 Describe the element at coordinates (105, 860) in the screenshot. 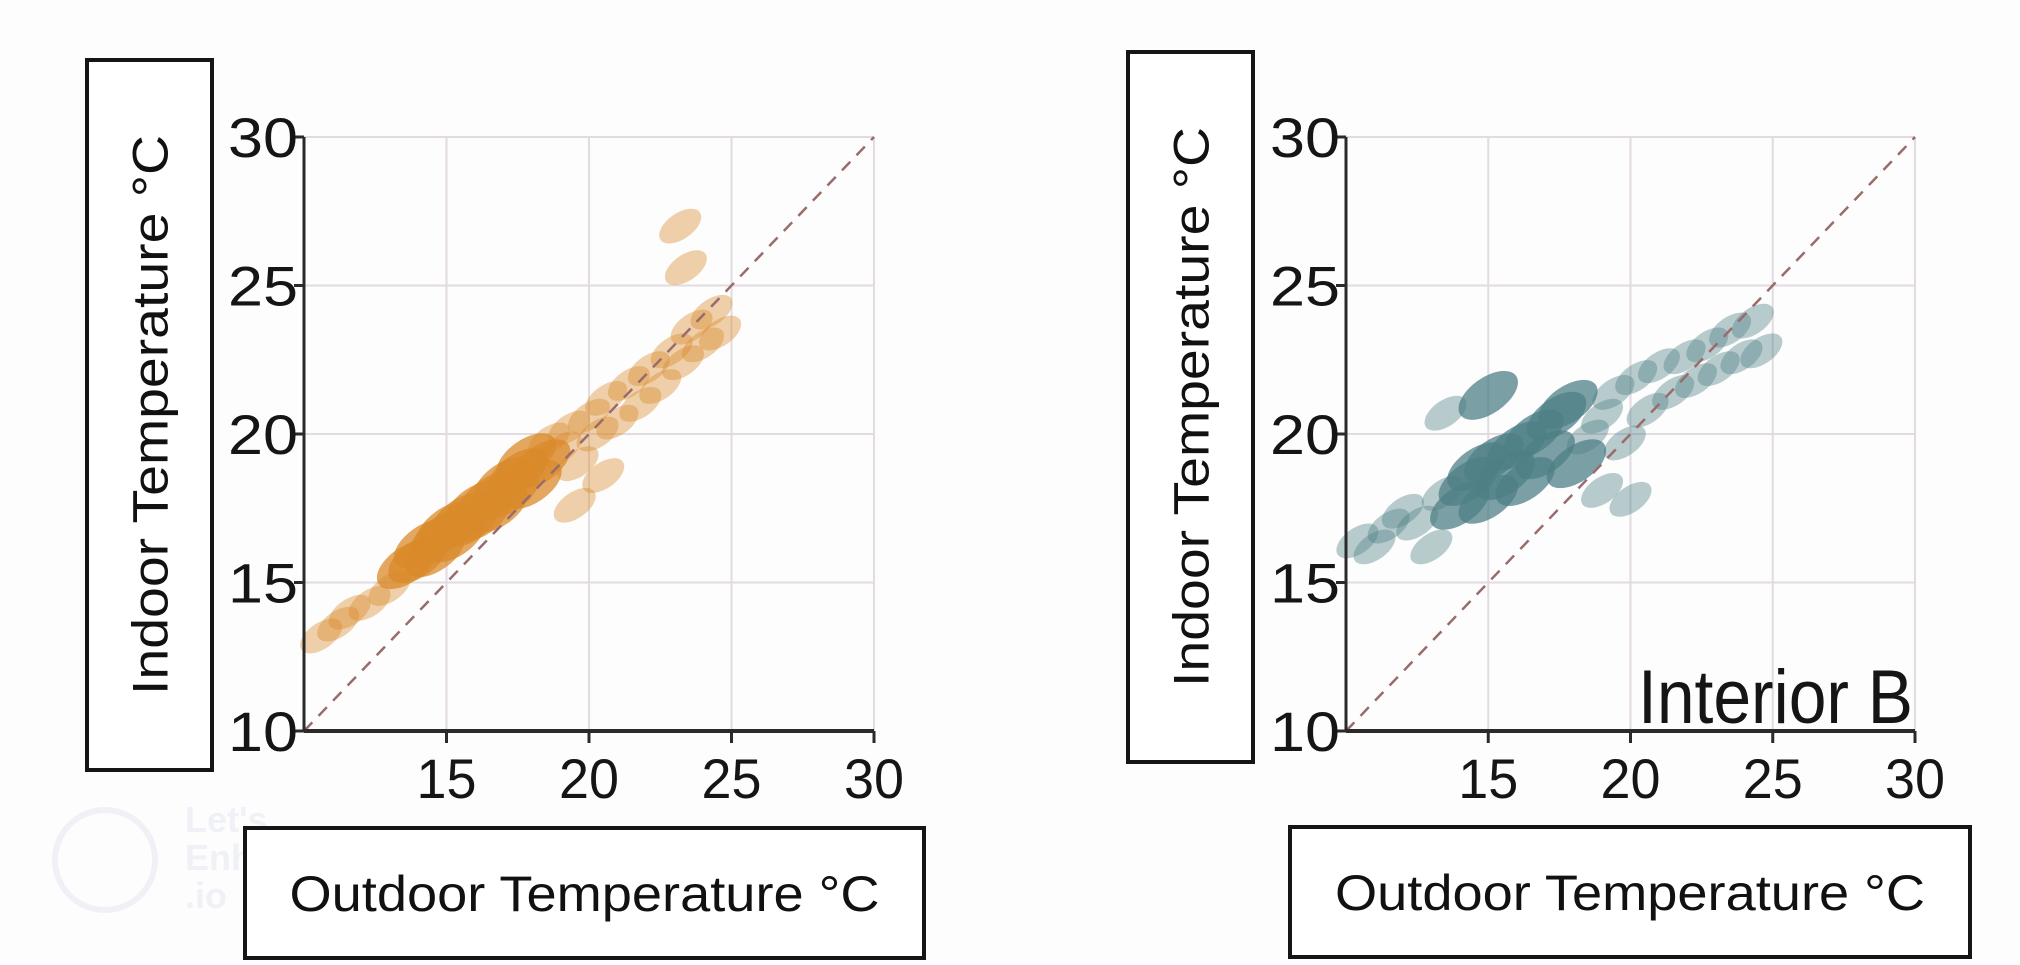

I see `watermark-logo-icon` at that location.